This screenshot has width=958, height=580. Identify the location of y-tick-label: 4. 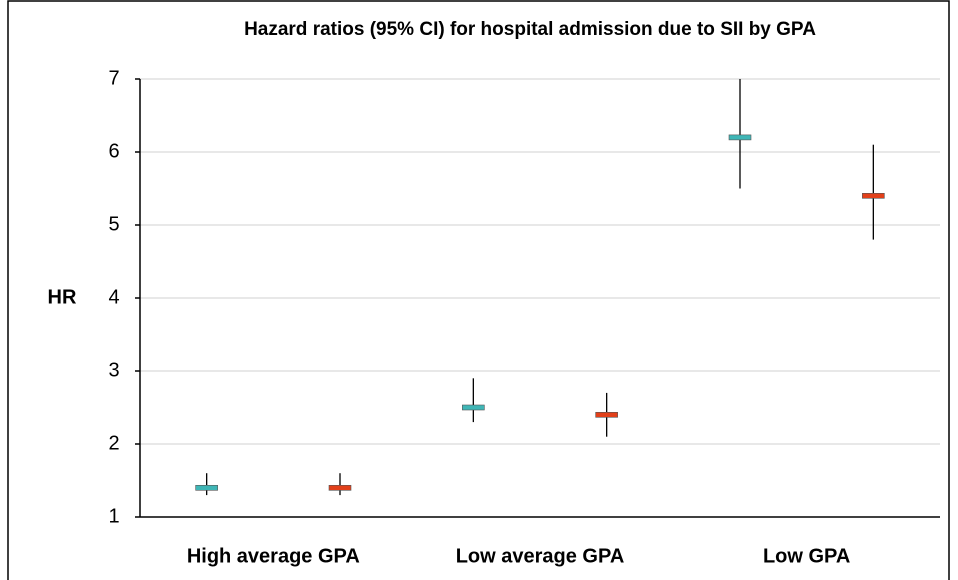
(113, 297).